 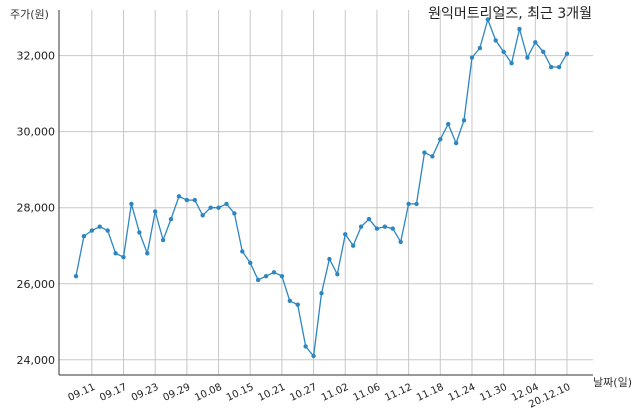 I want to click on x-tick-label: 09.17, so click(x=113, y=393).